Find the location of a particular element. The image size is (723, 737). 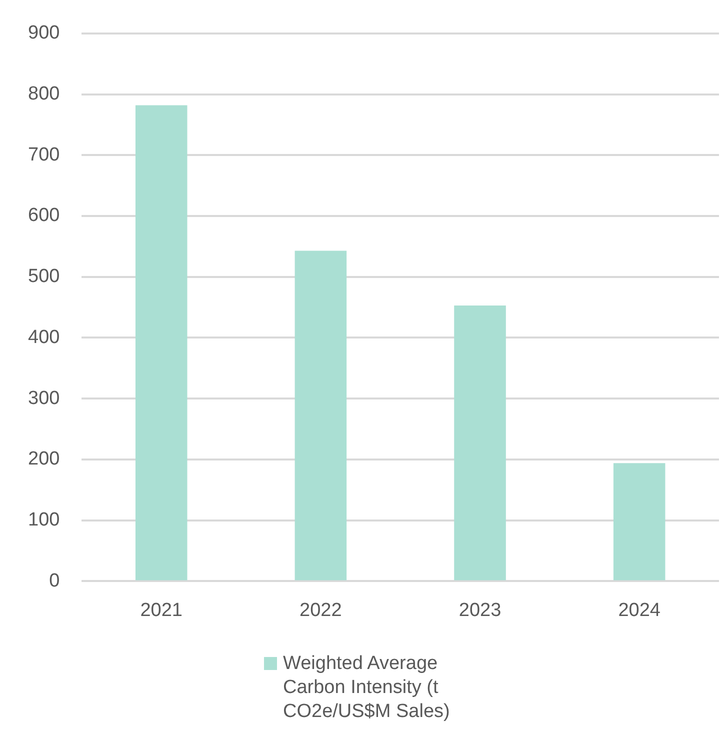

y-tick-label: 500 is located at coordinates (44, 277).